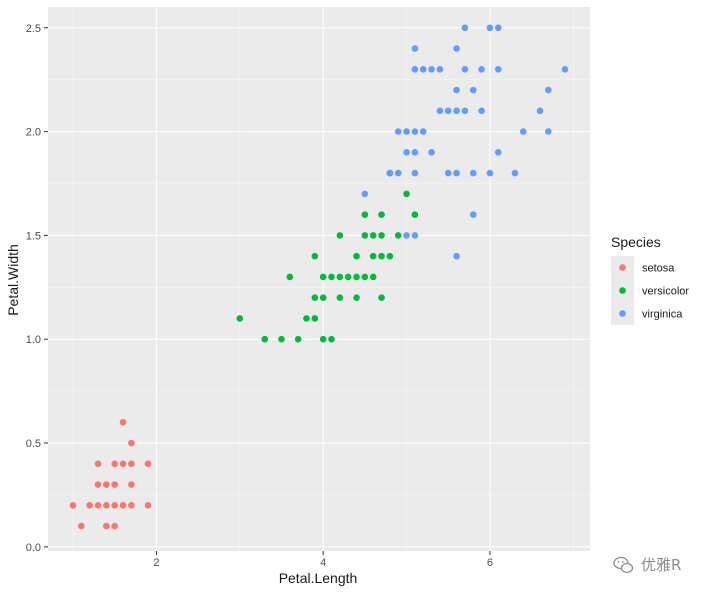 The width and height of the screenshot is (707, 593). I want to click on legend-title: Species, so click(636, 242).